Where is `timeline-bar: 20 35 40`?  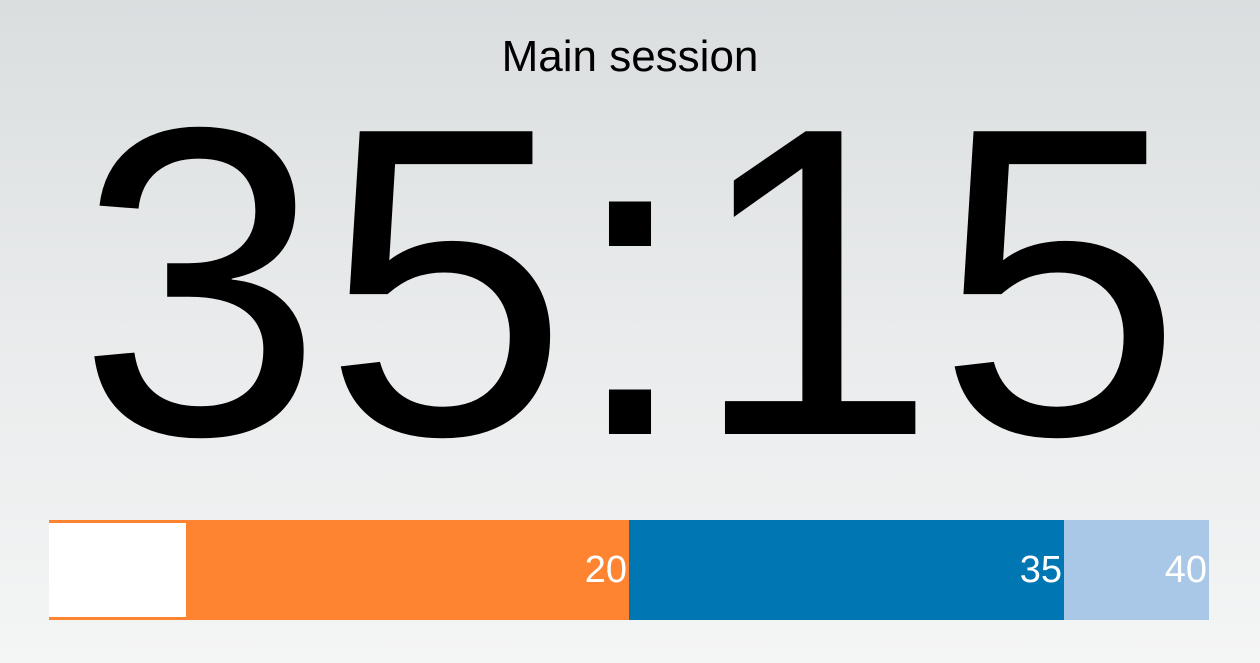
timeline-bar: 20 35 40 is located at coordinates (629, 570).